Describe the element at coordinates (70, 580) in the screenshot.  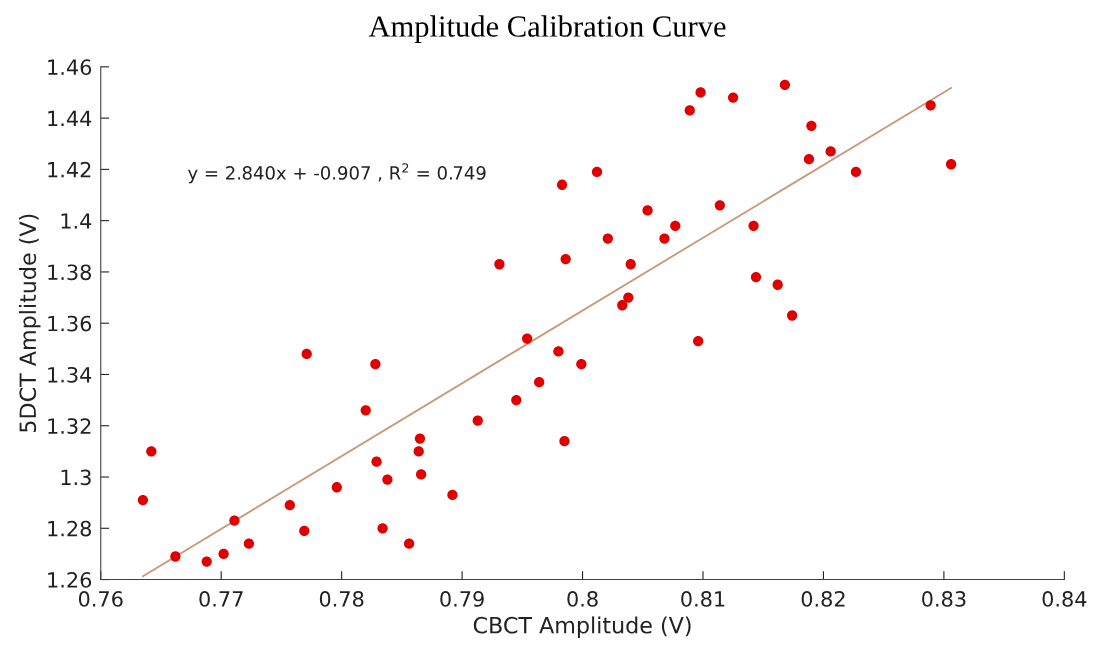
I see `y-tick-label: 1.26` at that location.